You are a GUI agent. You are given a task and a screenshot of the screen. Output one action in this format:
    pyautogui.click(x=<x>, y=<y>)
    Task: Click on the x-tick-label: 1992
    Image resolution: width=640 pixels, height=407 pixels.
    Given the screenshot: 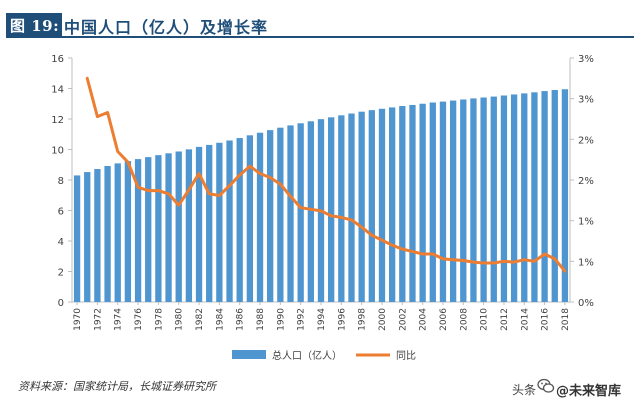 What is the action you would take?
    pyautogui.click(x=302, y=319)
    